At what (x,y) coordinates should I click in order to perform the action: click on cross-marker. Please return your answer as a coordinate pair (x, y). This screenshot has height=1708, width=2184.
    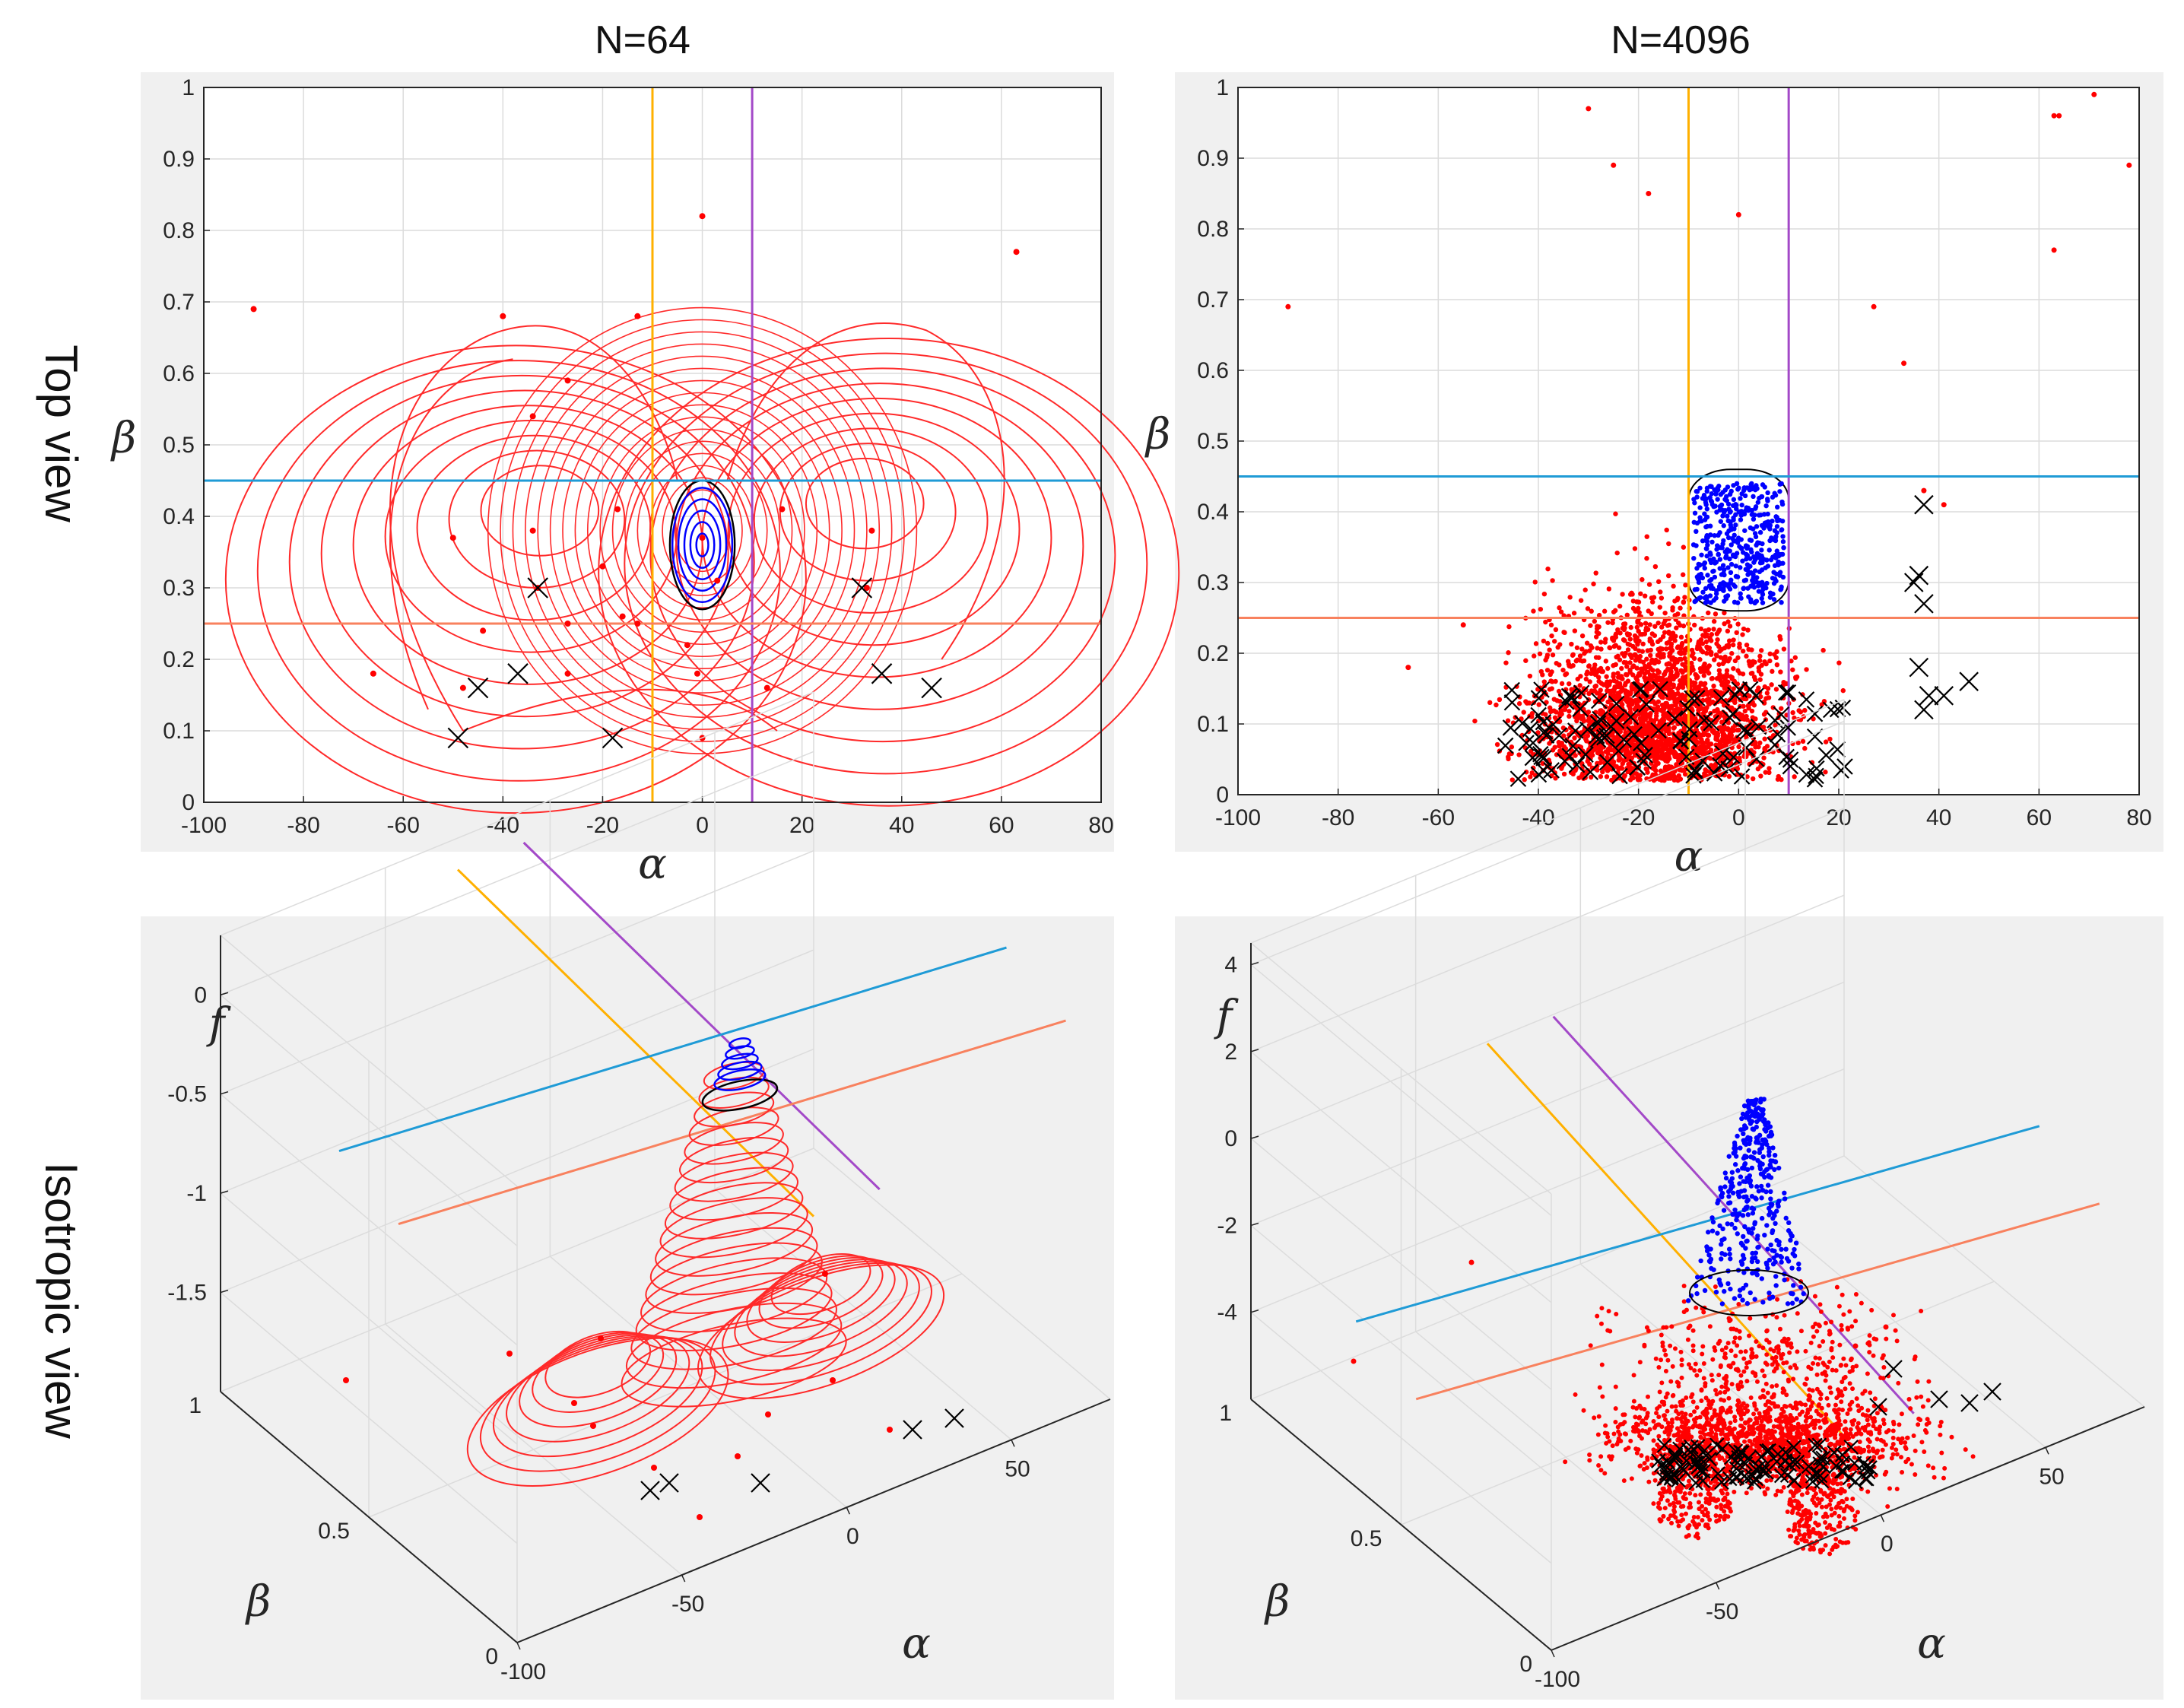
    Looking at the image, I should click on (458, 738).